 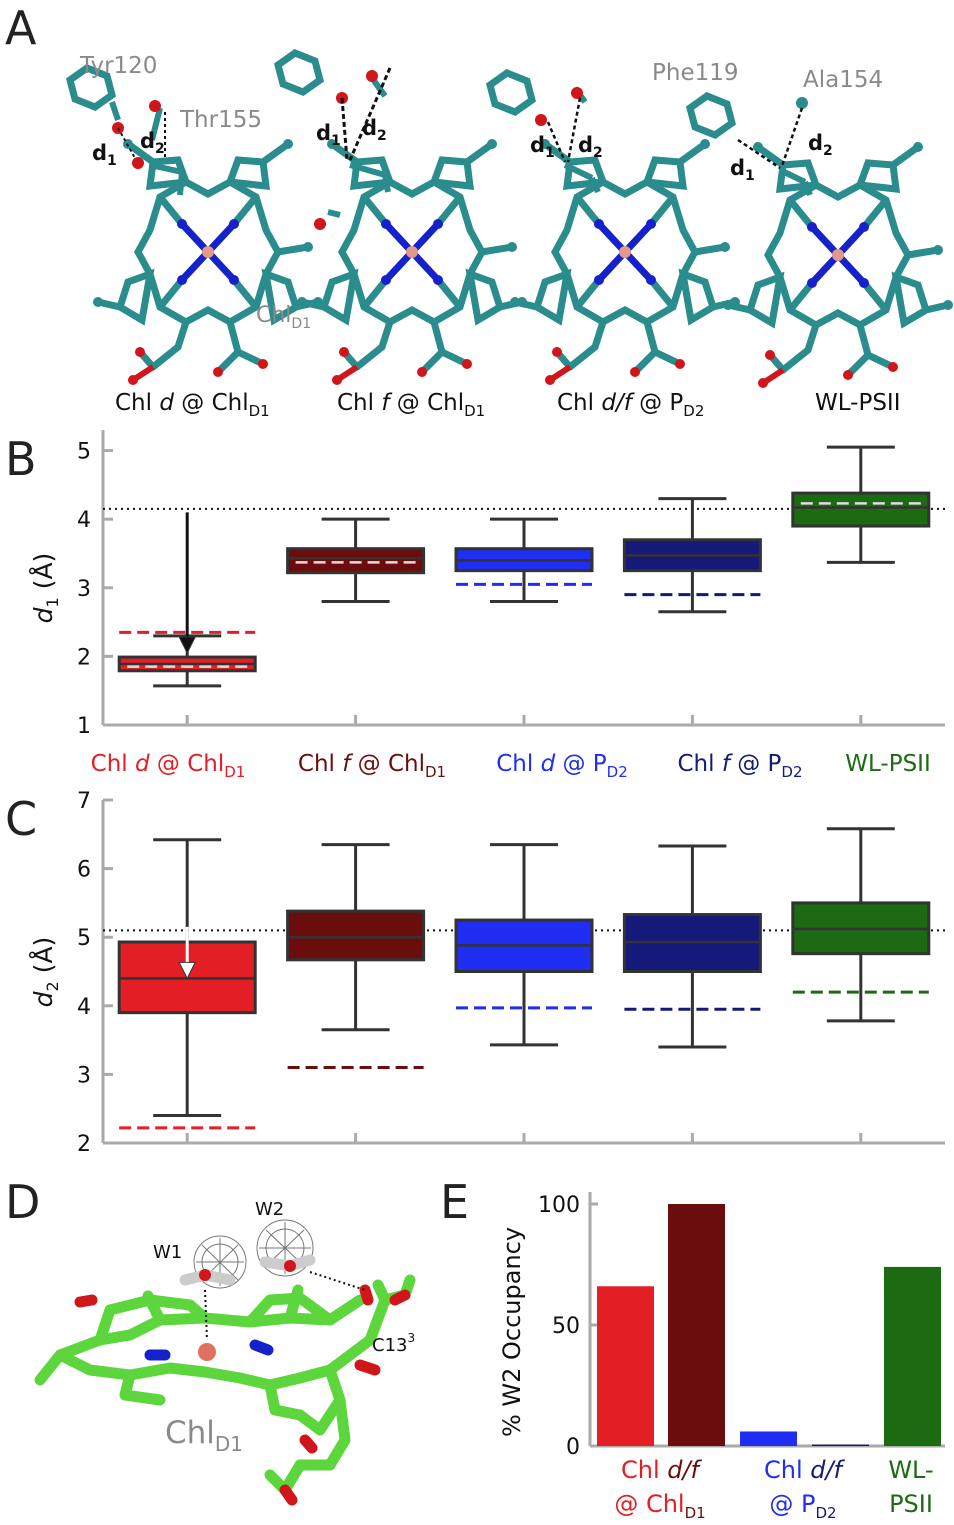 What do you see at coordinates (695, 73) in the screenshot?
I see `label-phe119: Phe119` at bounding box center [695, 73].